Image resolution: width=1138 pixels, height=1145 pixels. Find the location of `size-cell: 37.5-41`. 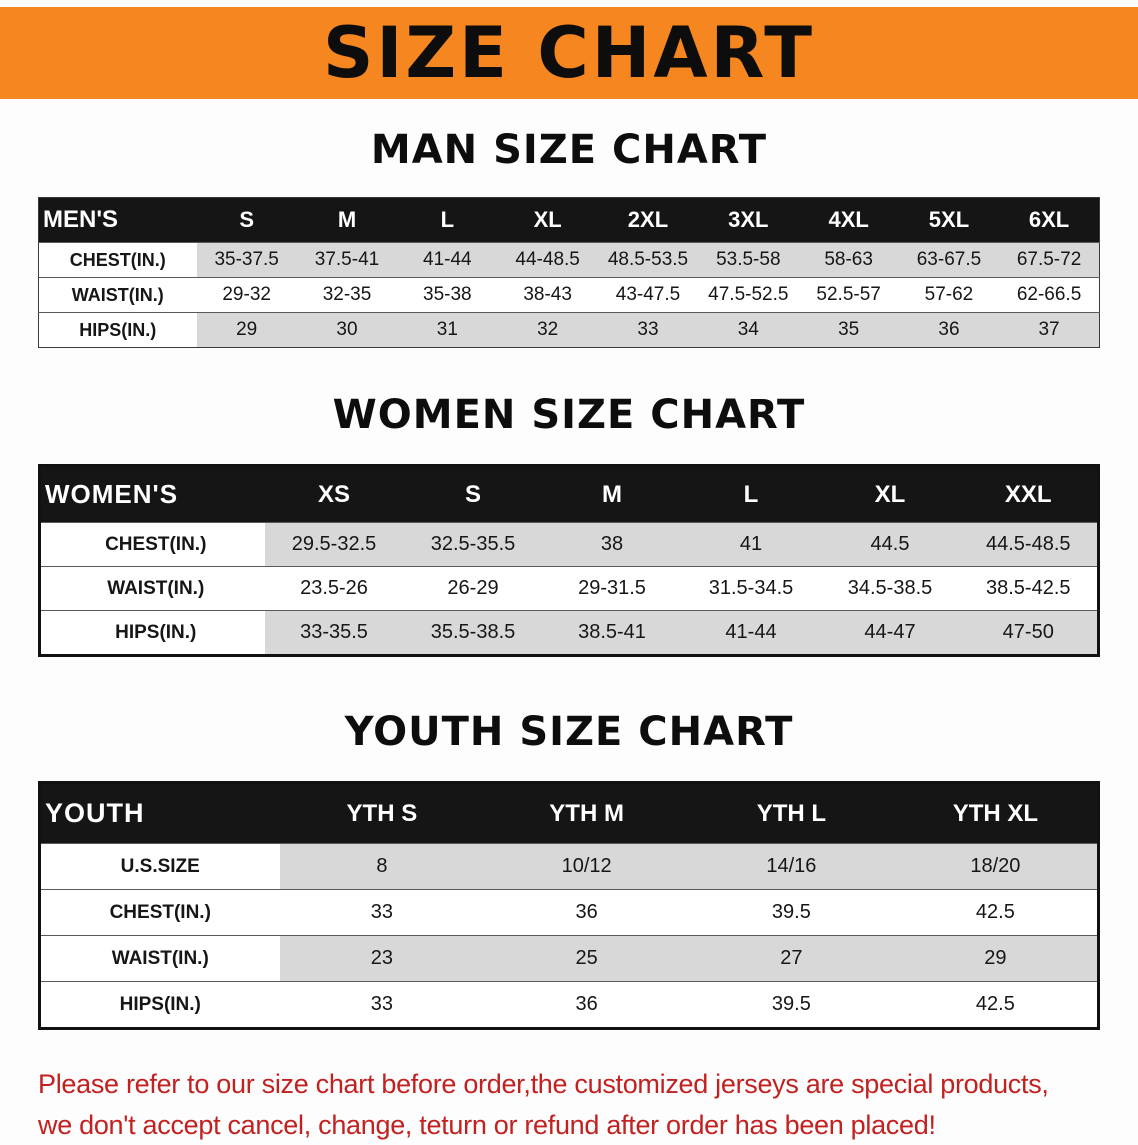

size-cell: 37.5-41 is located at coordinates (347, 260).